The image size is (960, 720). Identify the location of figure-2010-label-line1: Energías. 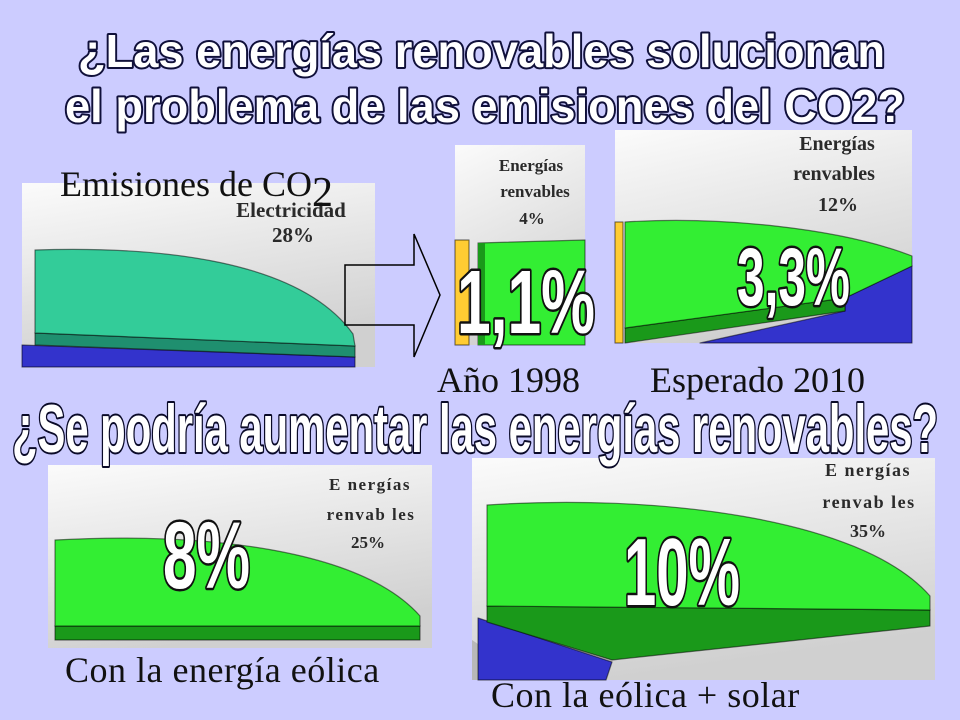
(837, 144).